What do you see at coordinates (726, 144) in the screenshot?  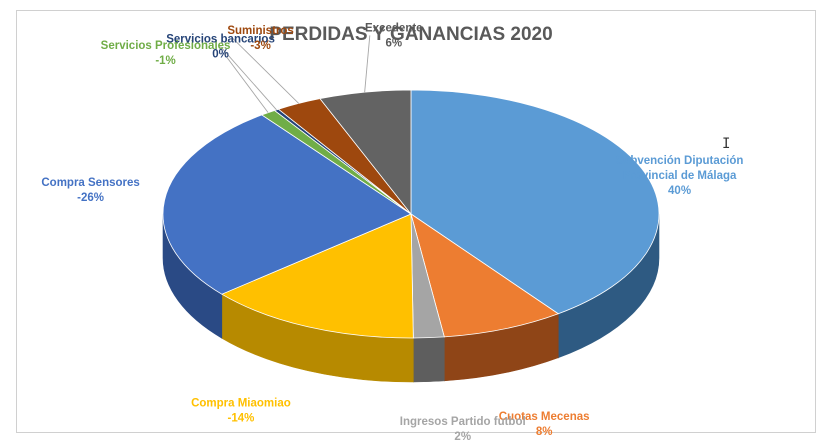 I see `text-cursor-icon: I` at bounding box center [726, 144].